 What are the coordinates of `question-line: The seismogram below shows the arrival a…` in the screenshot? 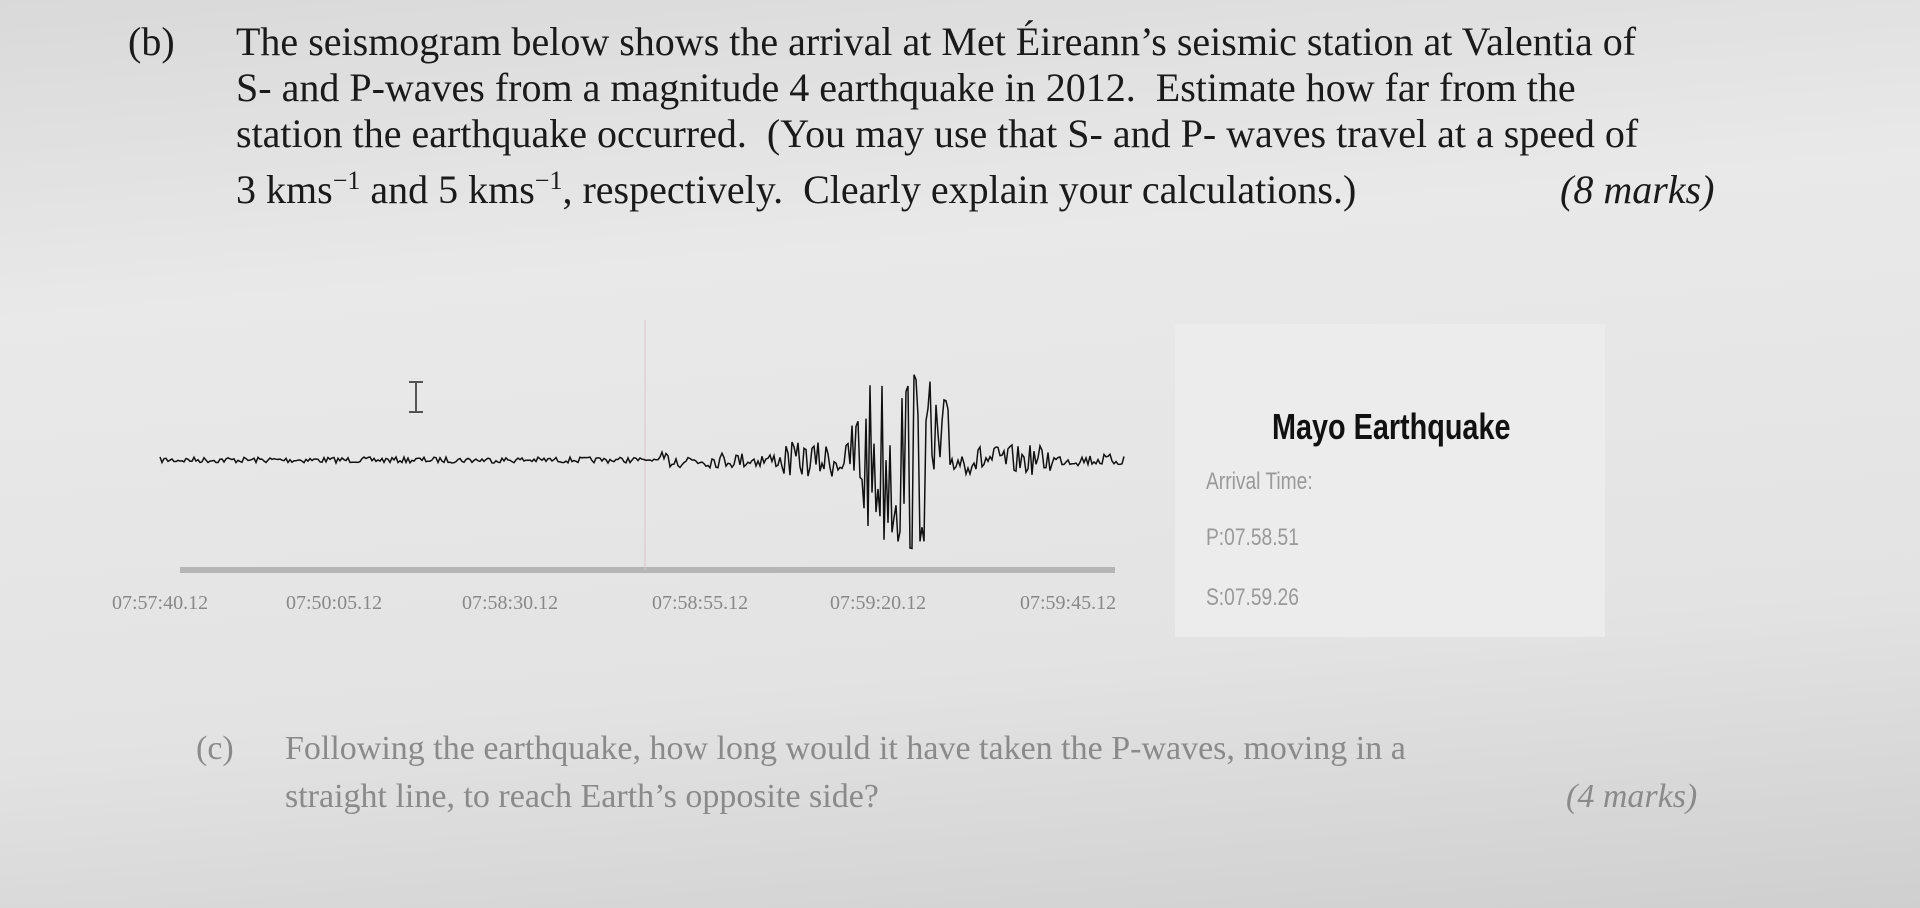 It's located at (936, 41).